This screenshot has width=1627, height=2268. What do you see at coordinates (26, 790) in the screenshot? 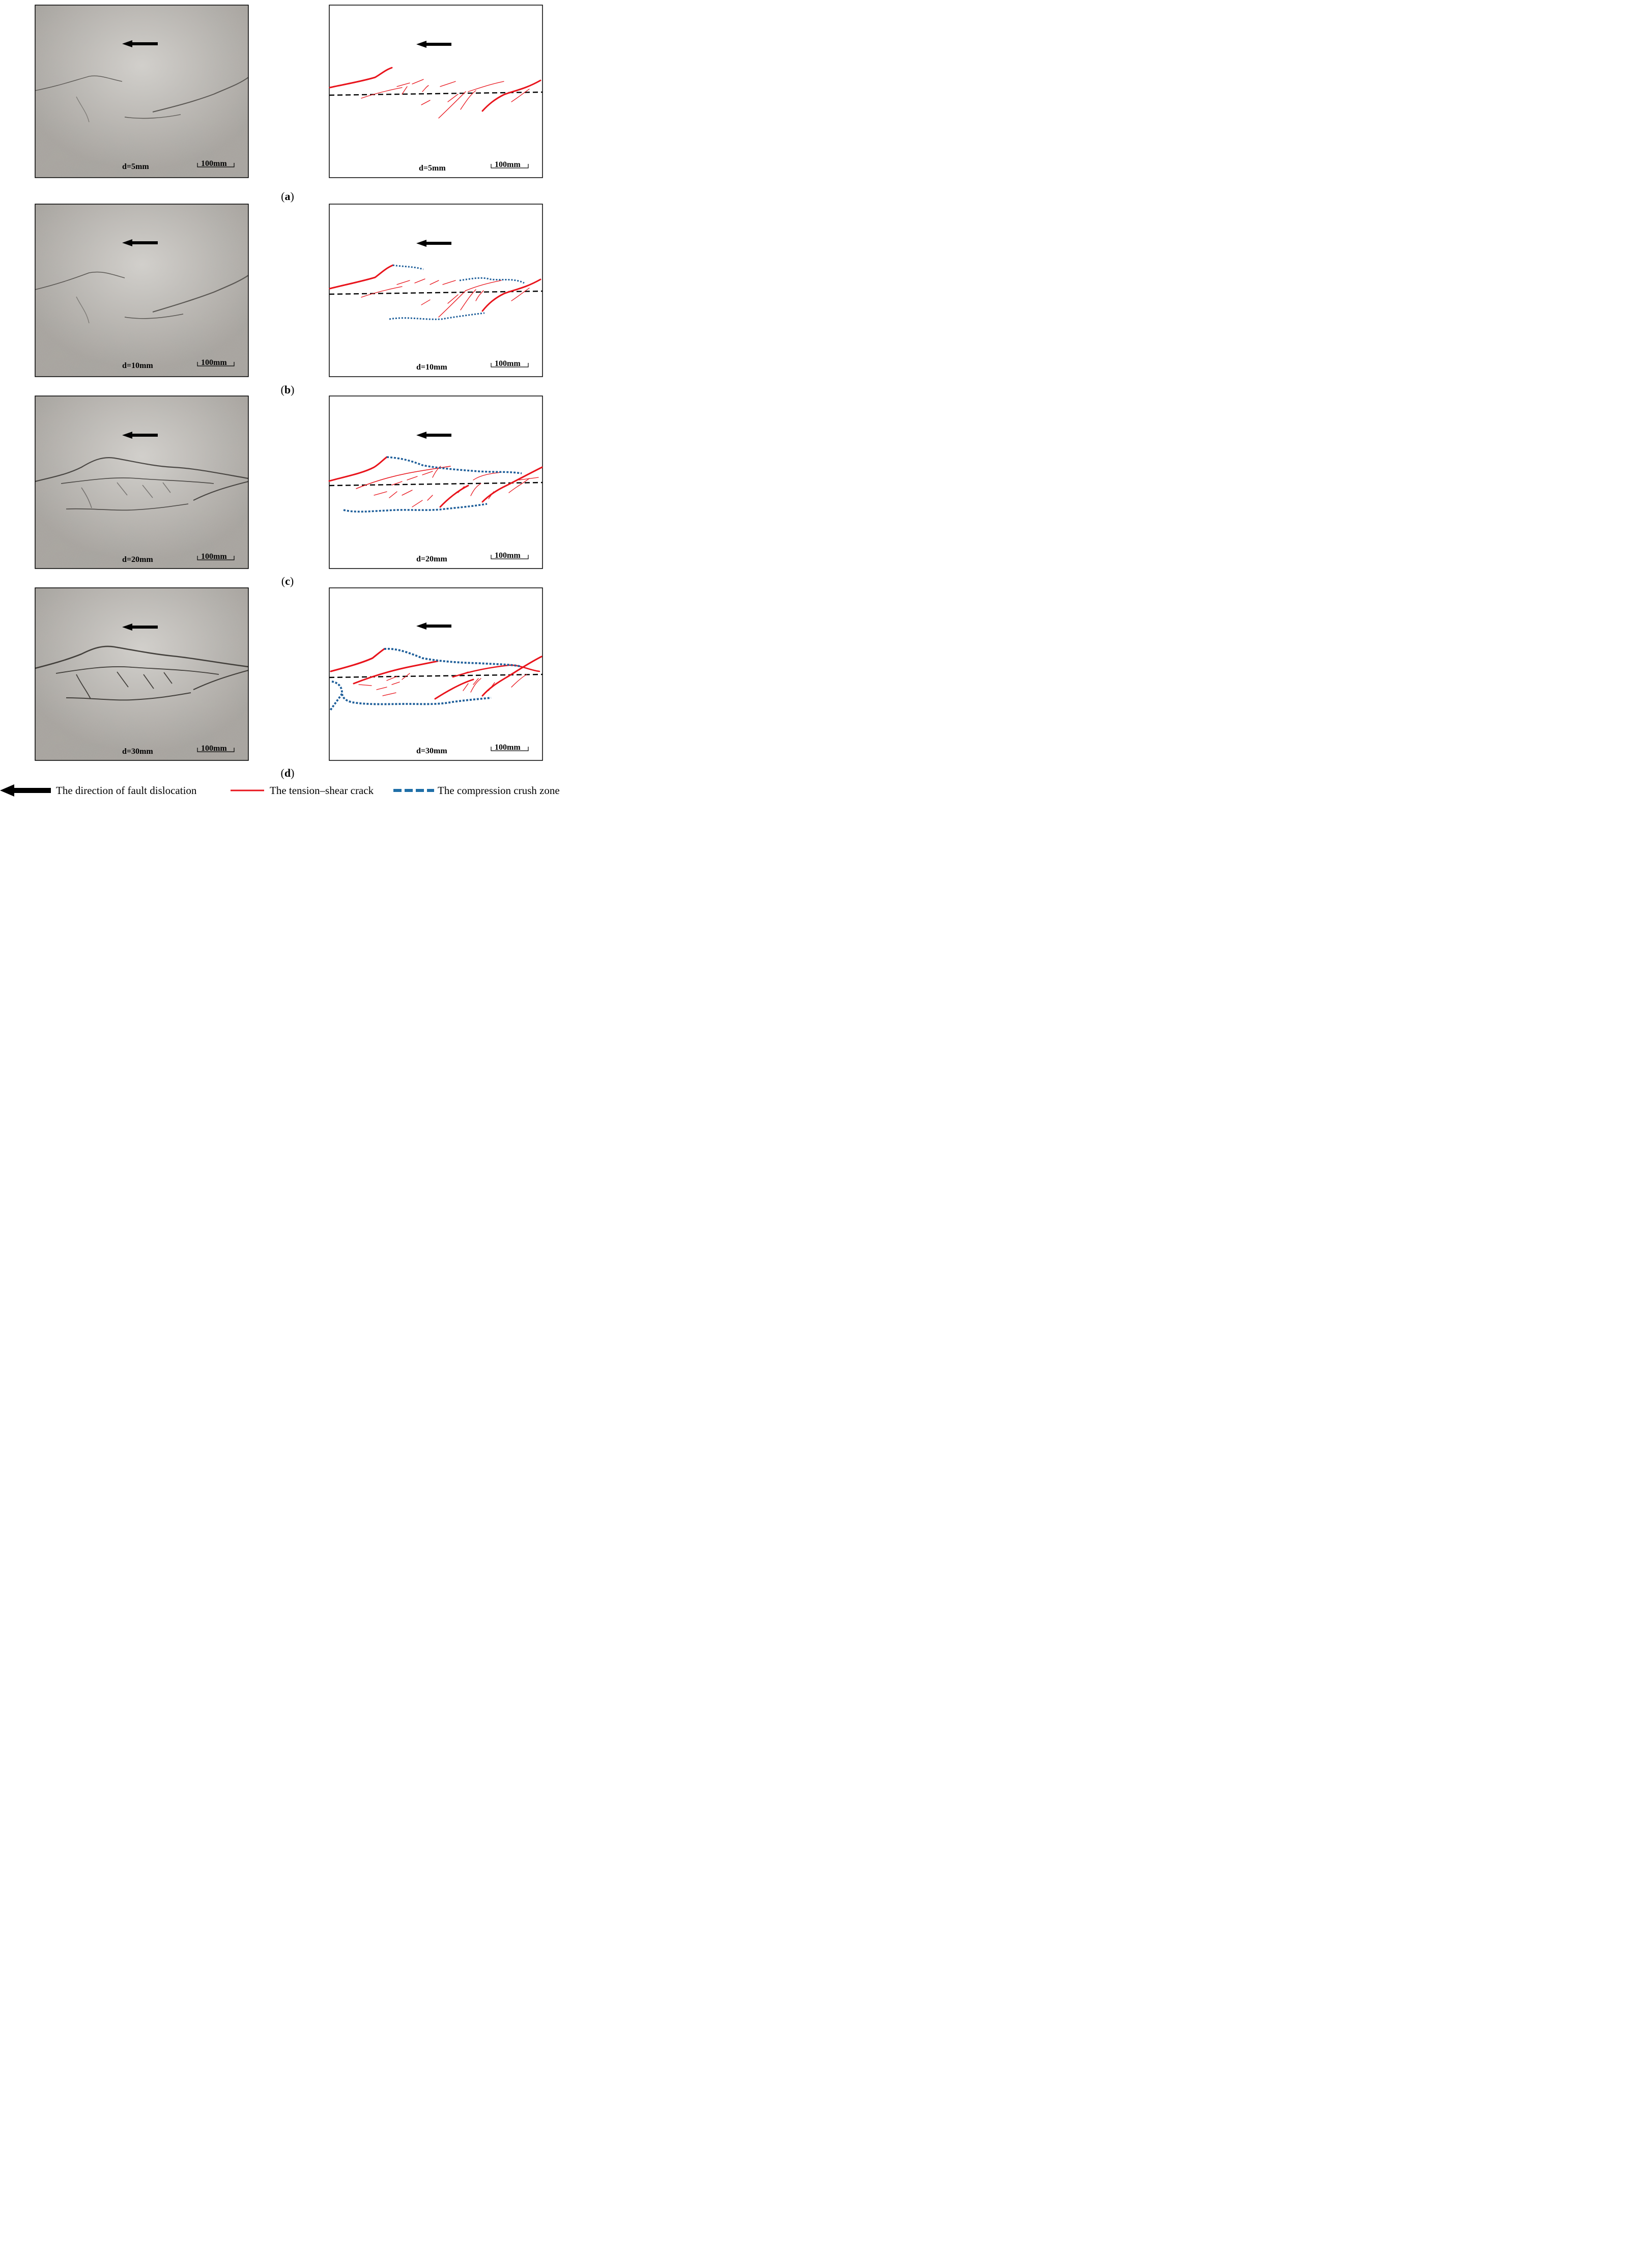
I see `arrow-icon` at bounding box center [26, 790].